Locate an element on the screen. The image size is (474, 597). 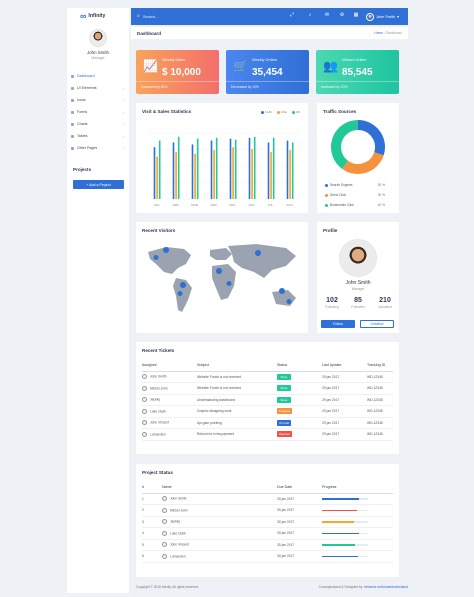
subject-cell: Website Funds is not received is located at coordinates (237, 388).